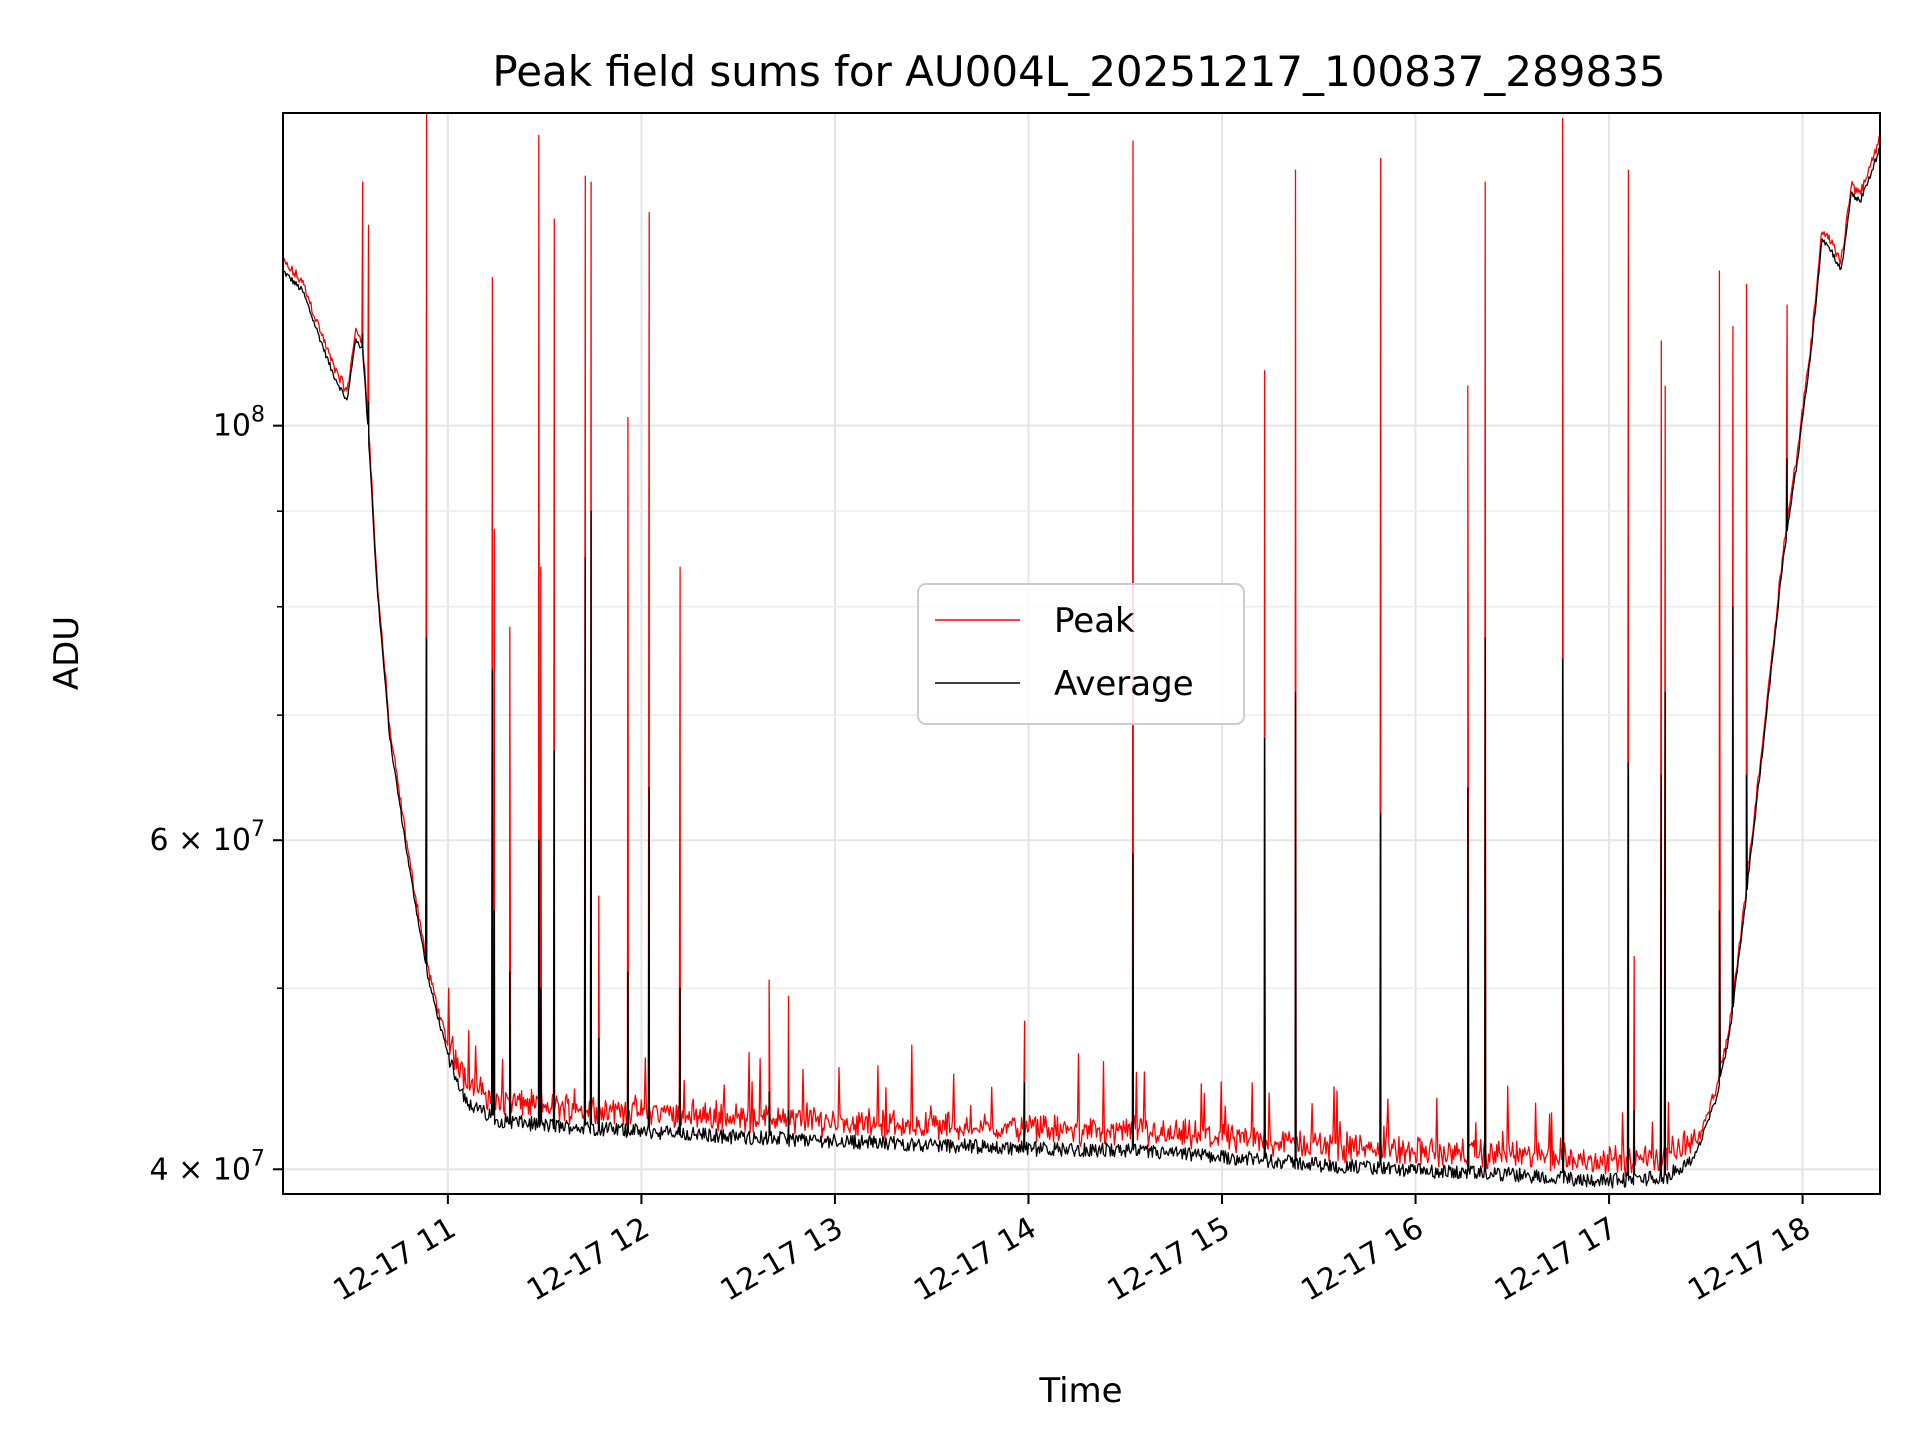 The width and height of the screenshot is (1920, 1440). What do you see at coordinates (207, 1166) in the screenshot?
I see `y-tick-label: 4 × 107` at bounding box center [207, 1166].